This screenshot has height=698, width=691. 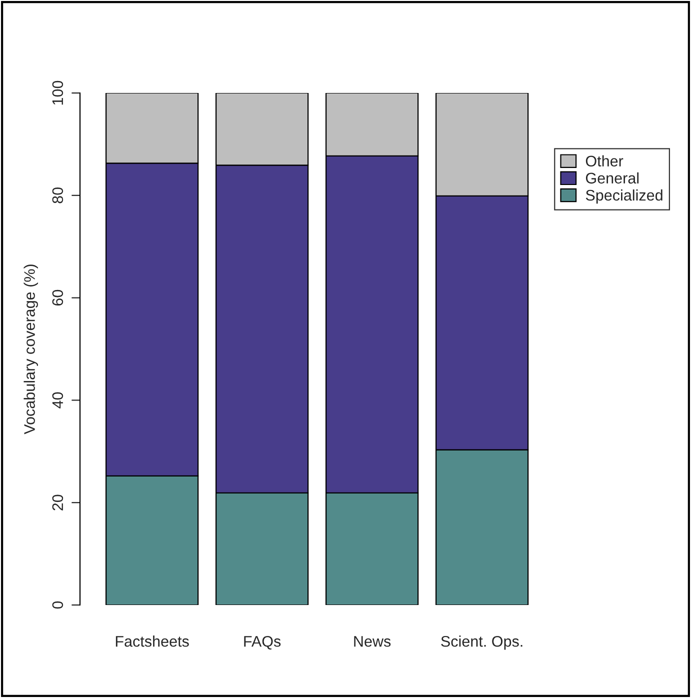 What do you see at coordinates (481, 643) in the screenshot?
I see `x-tick-label: Scient. Ops.` at bounding box center [481, 643].